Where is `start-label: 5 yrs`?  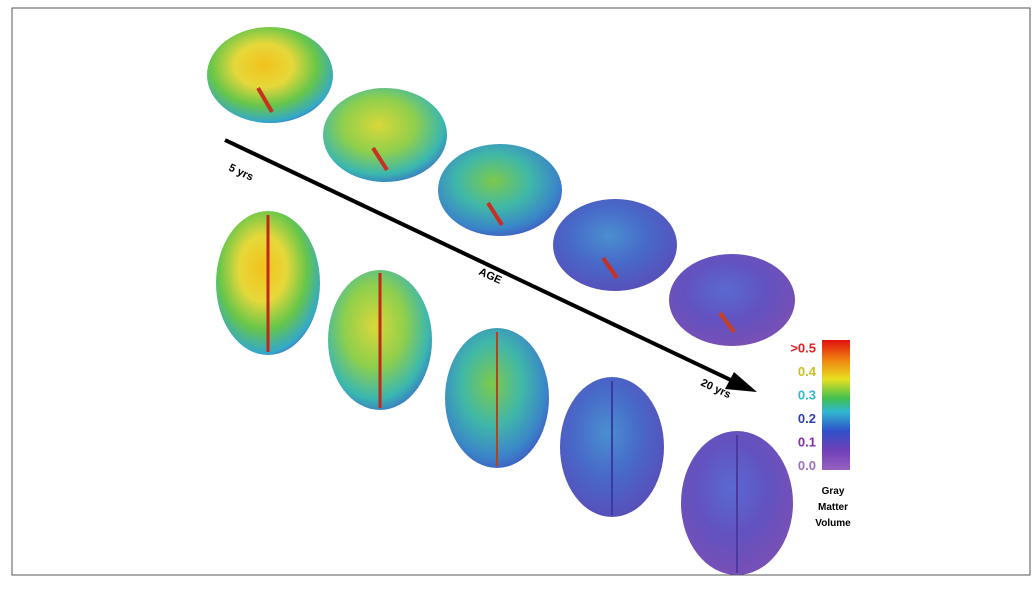 start-label: 5 yrs is located at coordinates (241, 173).